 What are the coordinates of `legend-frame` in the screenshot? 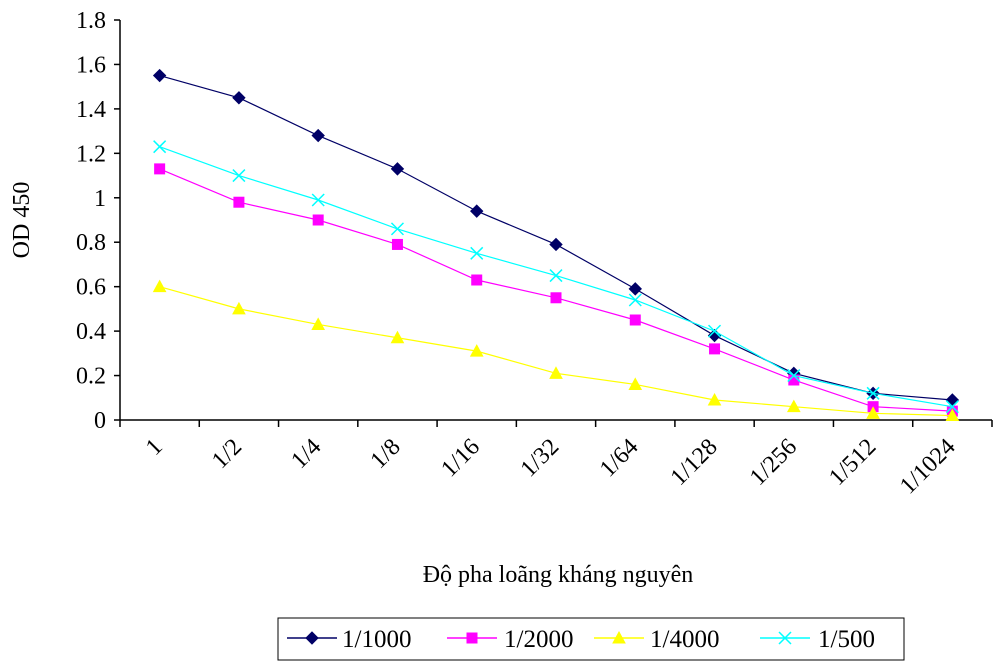 It's located at (591, 639).